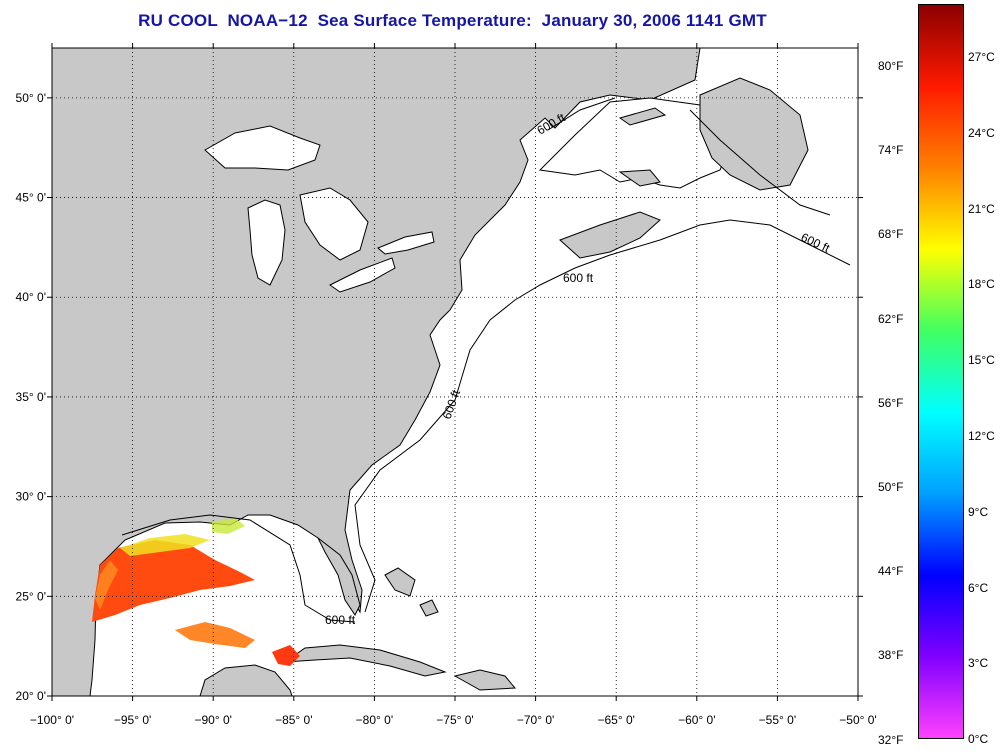 The width and height of the screenshot is (1008, 754). Describe the element at coordinates (262, 148) in the screenshot. I see `lake-superior` at that location.